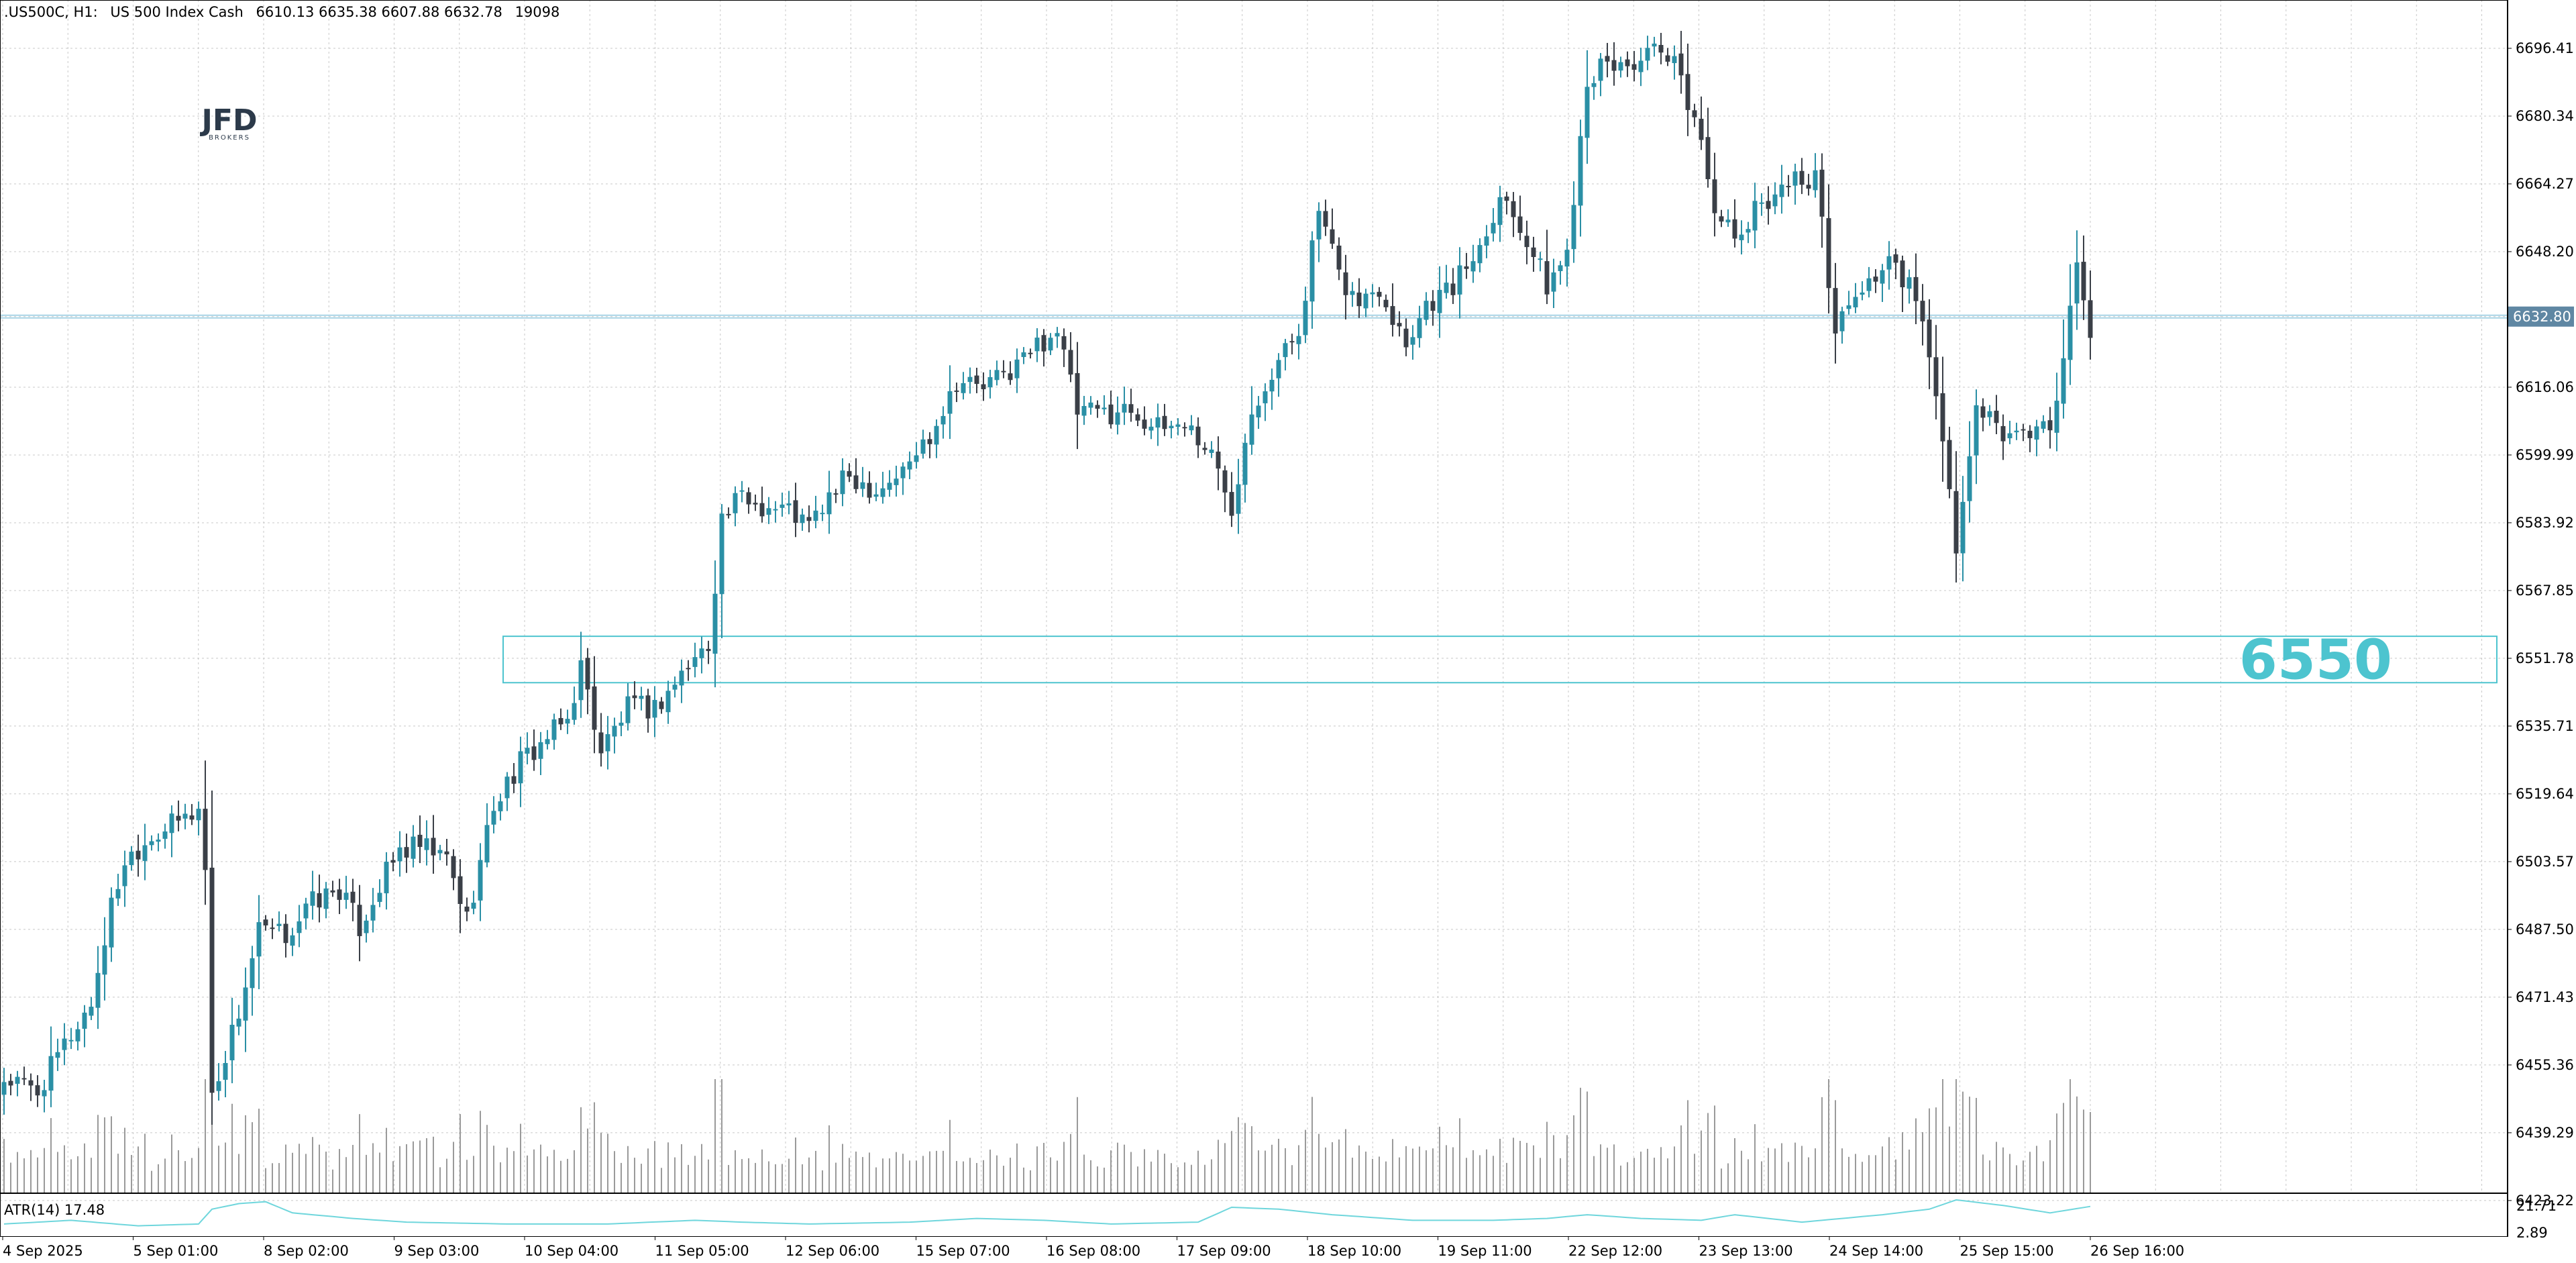 The image size is (2576, 1263). Describe the element at coordinates (1500, 660) in the screenshot. I see `support-zone-rect` at that location.